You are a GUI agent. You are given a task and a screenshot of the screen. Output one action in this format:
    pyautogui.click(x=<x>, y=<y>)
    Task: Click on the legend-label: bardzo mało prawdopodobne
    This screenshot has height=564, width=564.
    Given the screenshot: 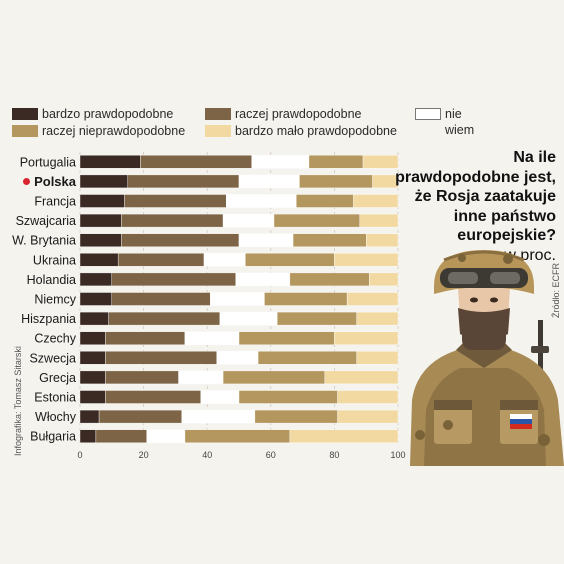 What is the action you would take?
    pyautogui.click(x=316, y=131)
    